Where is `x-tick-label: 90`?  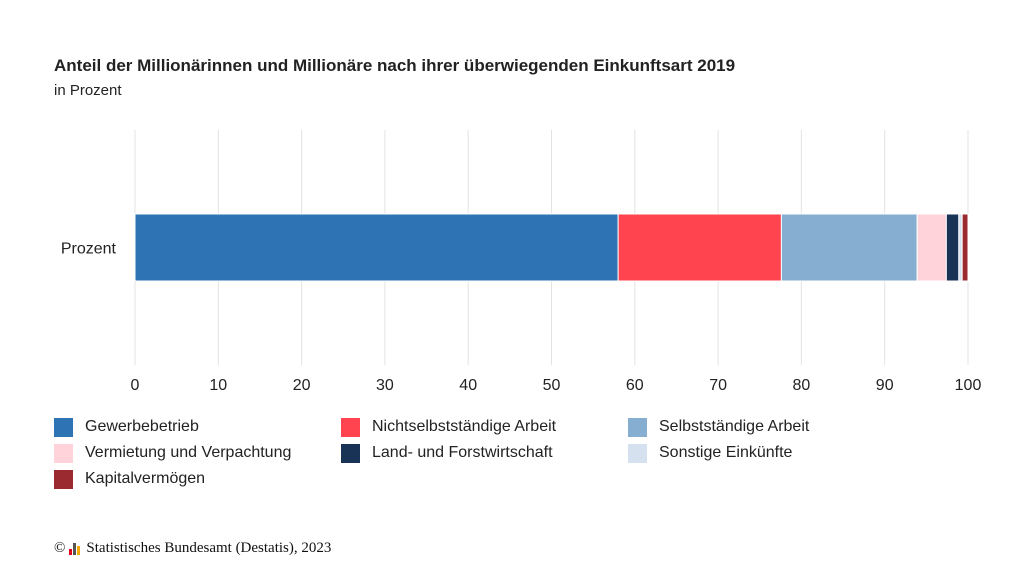 x-tick-label: 90 is located at coordinates (885, 385).